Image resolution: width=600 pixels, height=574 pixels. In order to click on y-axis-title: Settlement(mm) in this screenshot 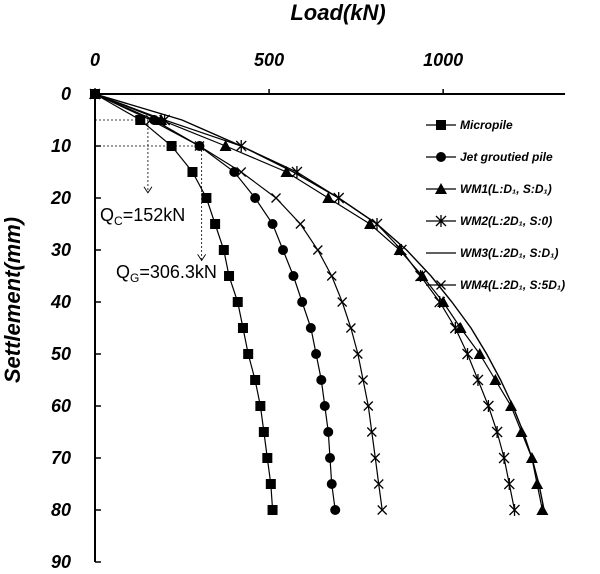, I will do `click(12, 300)`.